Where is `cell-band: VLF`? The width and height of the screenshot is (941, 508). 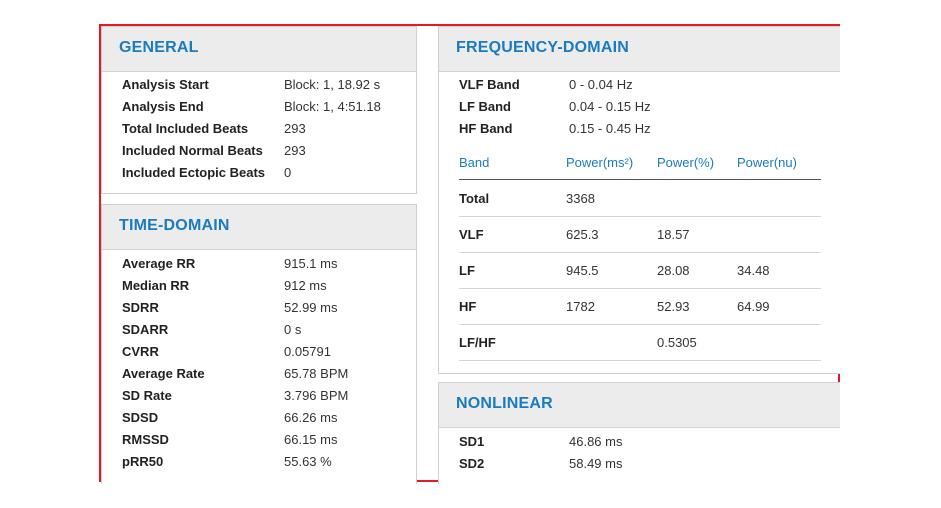
cell-band: VLF is located at coordinates (471, 234).